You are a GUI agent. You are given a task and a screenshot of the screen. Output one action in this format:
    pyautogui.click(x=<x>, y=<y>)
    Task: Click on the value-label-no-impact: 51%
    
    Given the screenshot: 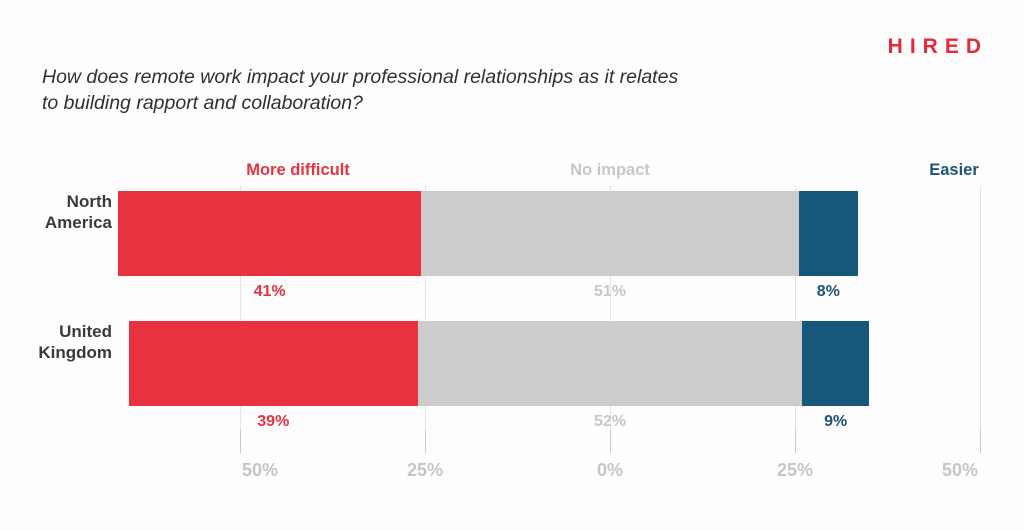 What is the action you would take?
    pyautogui.click(x=610, y=291)
    